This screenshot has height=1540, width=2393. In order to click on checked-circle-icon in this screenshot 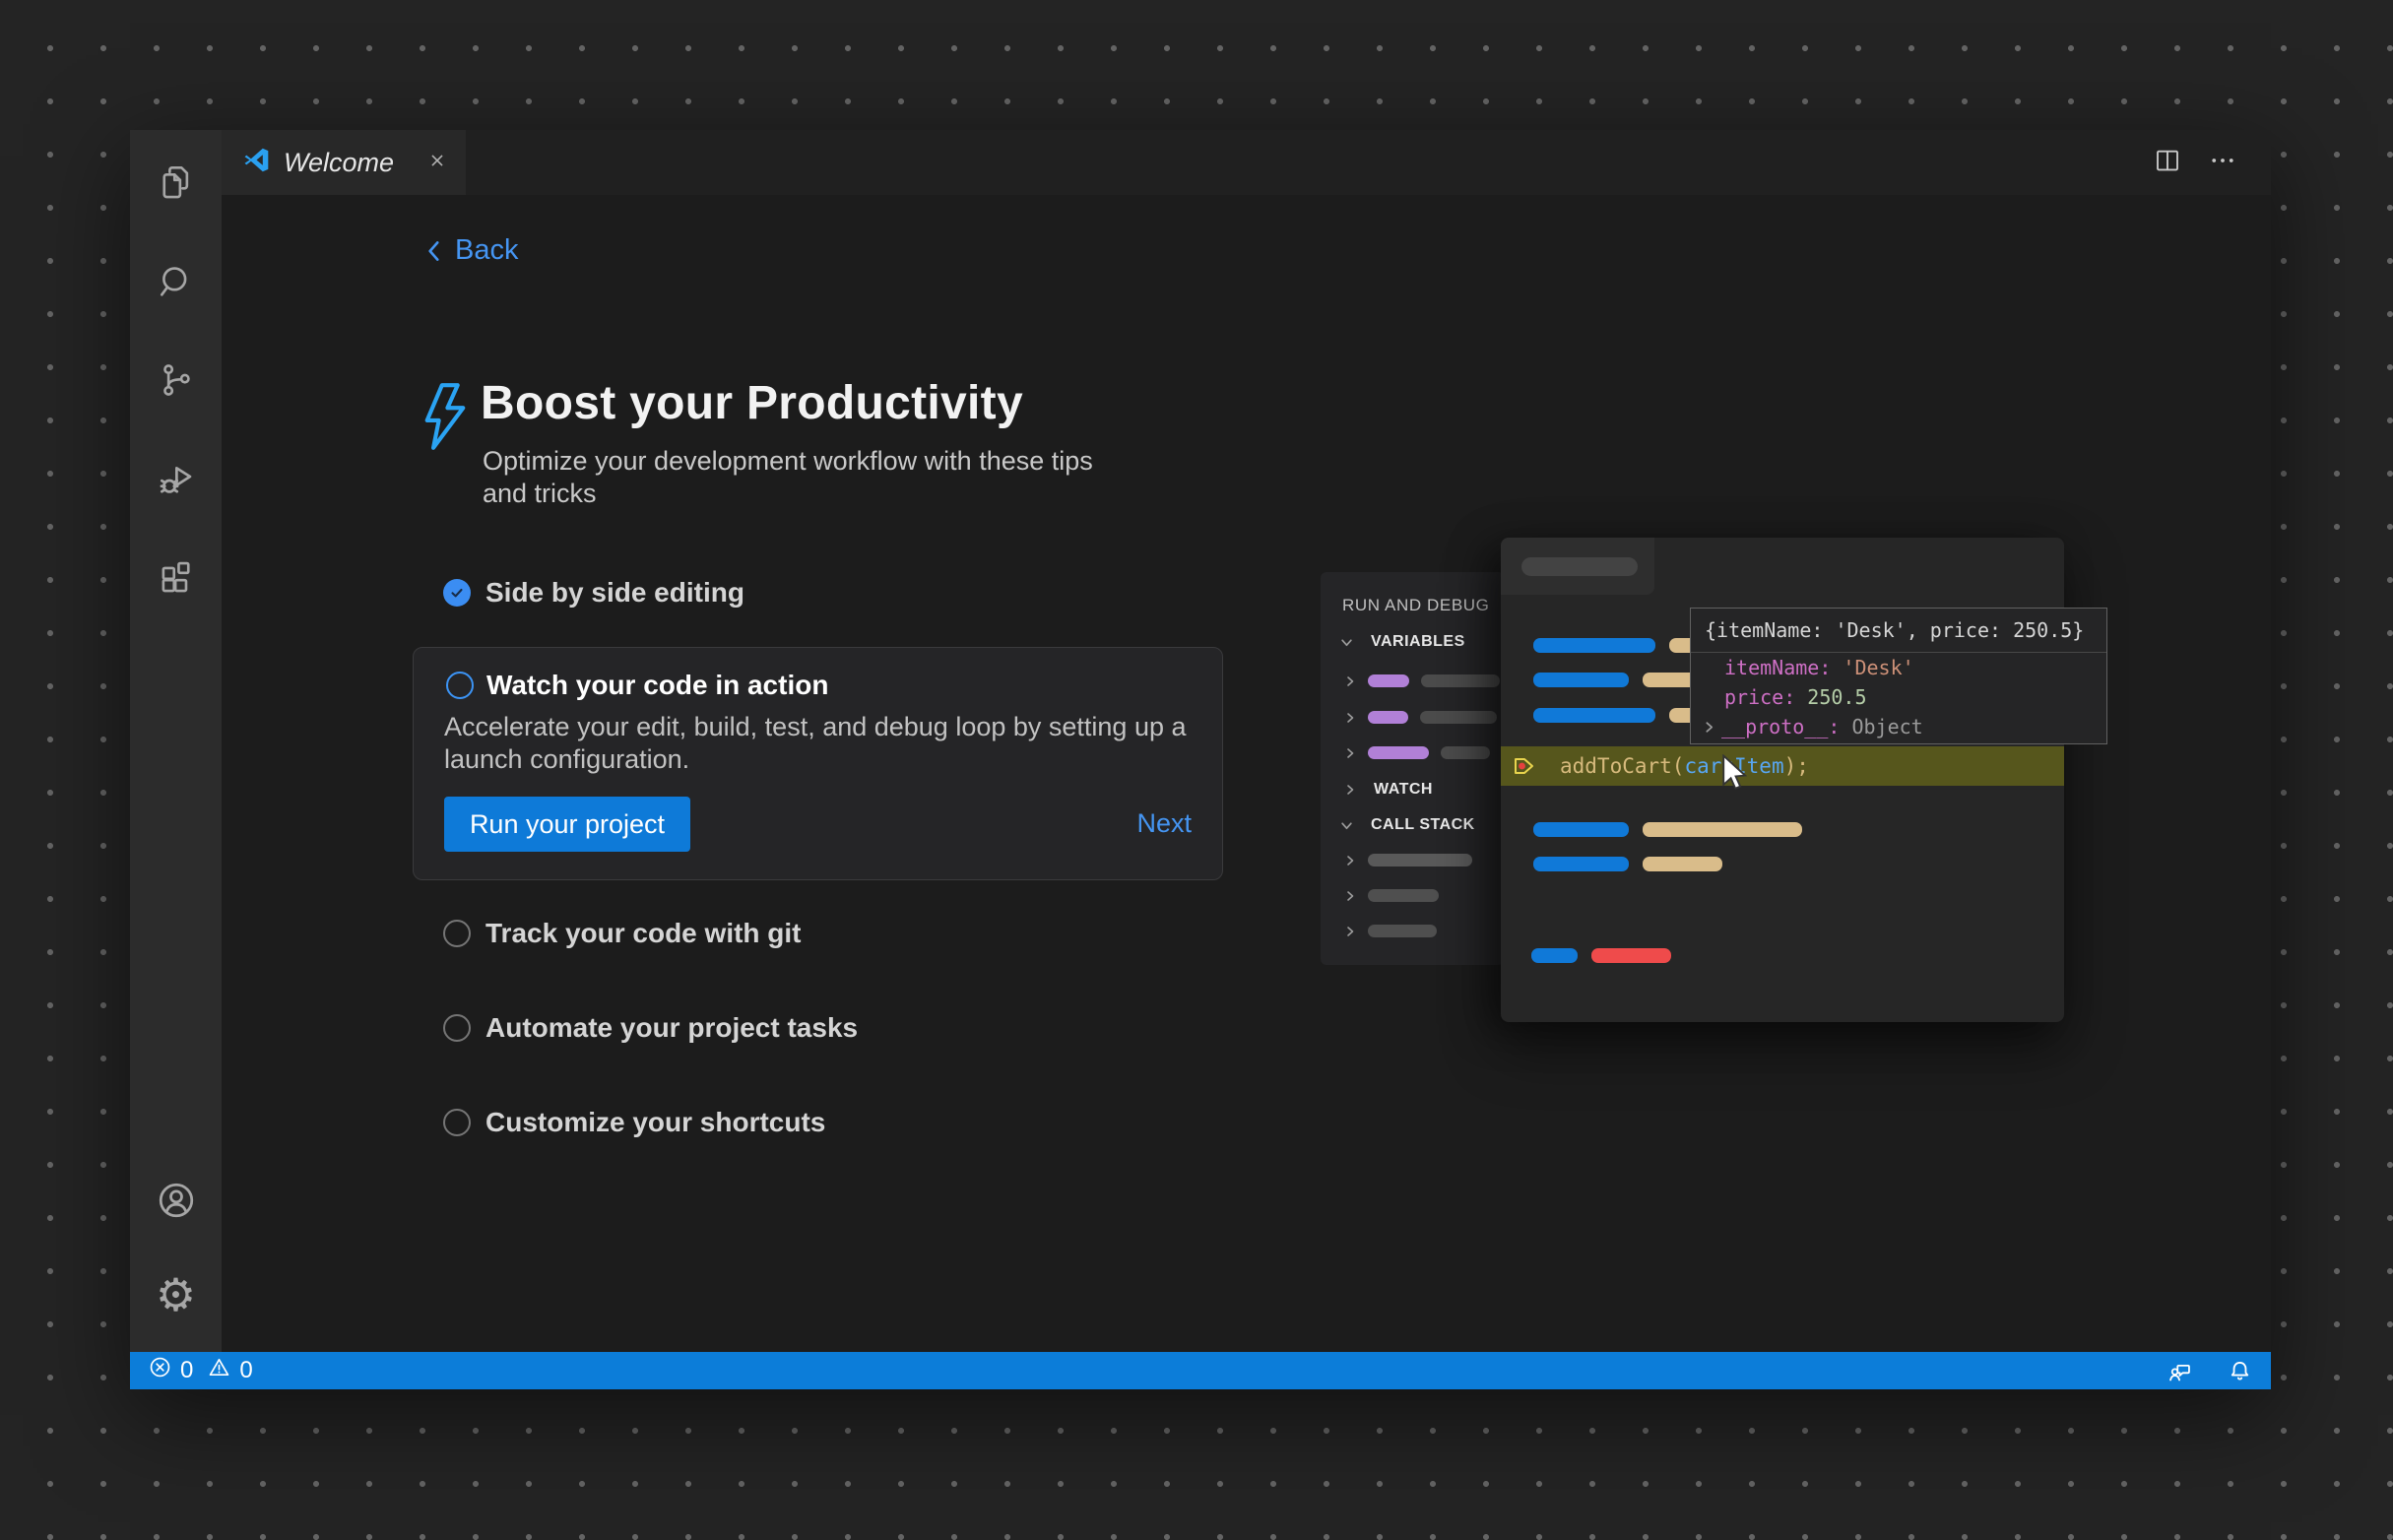, I will do `click(457, 593)`.